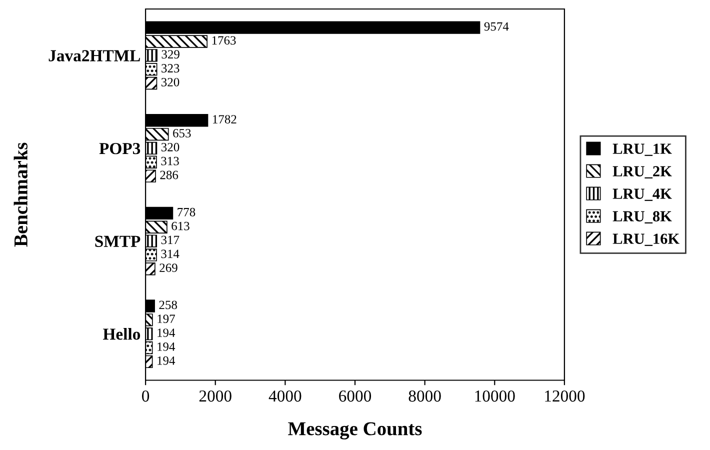 This screenshot has height=450, width=710. Describe the element at coordinates (146, 396) in the screenshot. I see `x-tick-label: 0` at that location.